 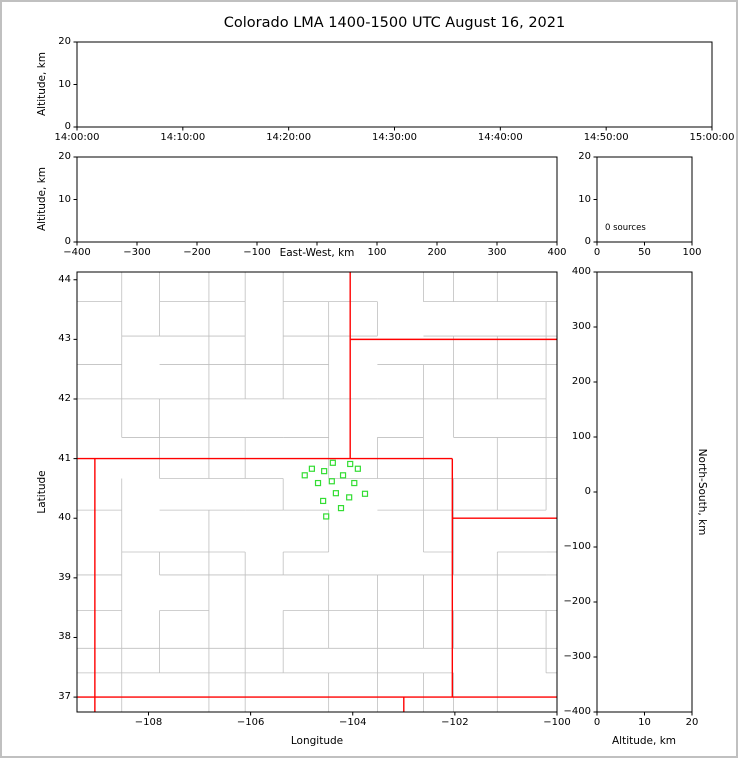 What do you see at coordinates (692, 252) in the screenshot?
I see `alt_histogram-xtick-label: 100` at bounding box center [692, 252].